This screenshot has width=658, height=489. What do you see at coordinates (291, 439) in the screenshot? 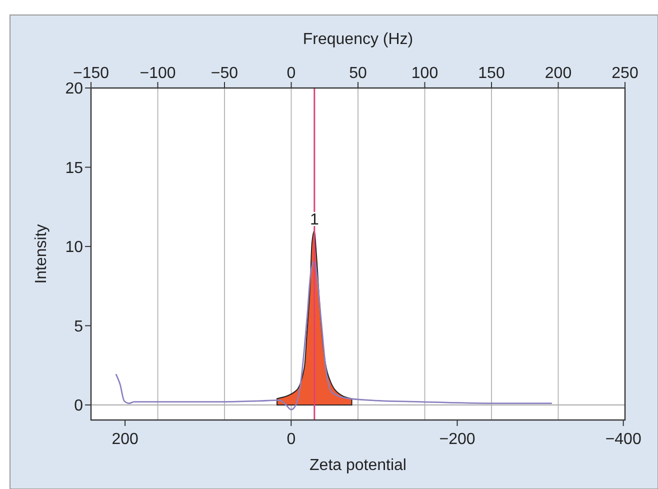
I see `x-tick-label: 0` at bounding box center [291, 439].